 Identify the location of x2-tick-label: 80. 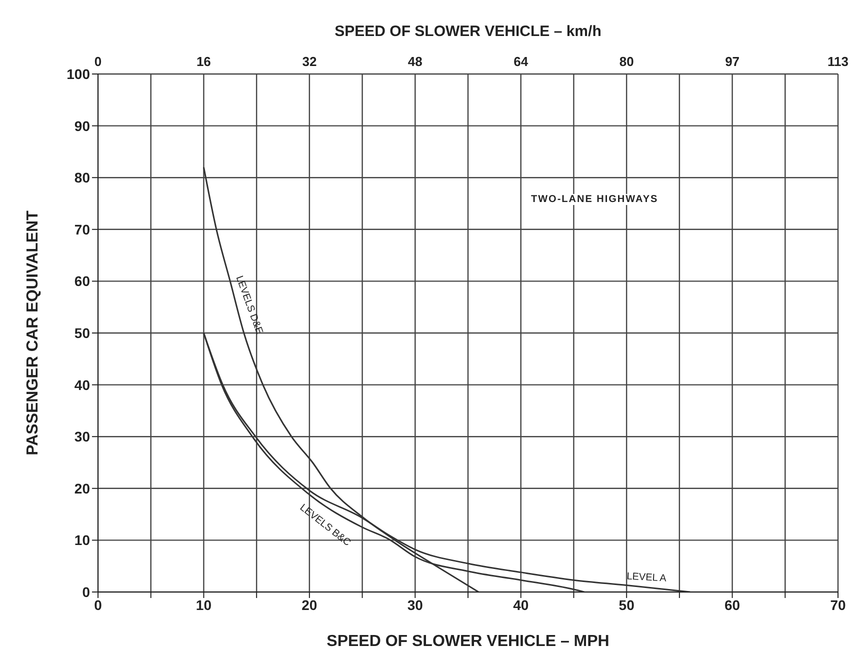
(626, 61).